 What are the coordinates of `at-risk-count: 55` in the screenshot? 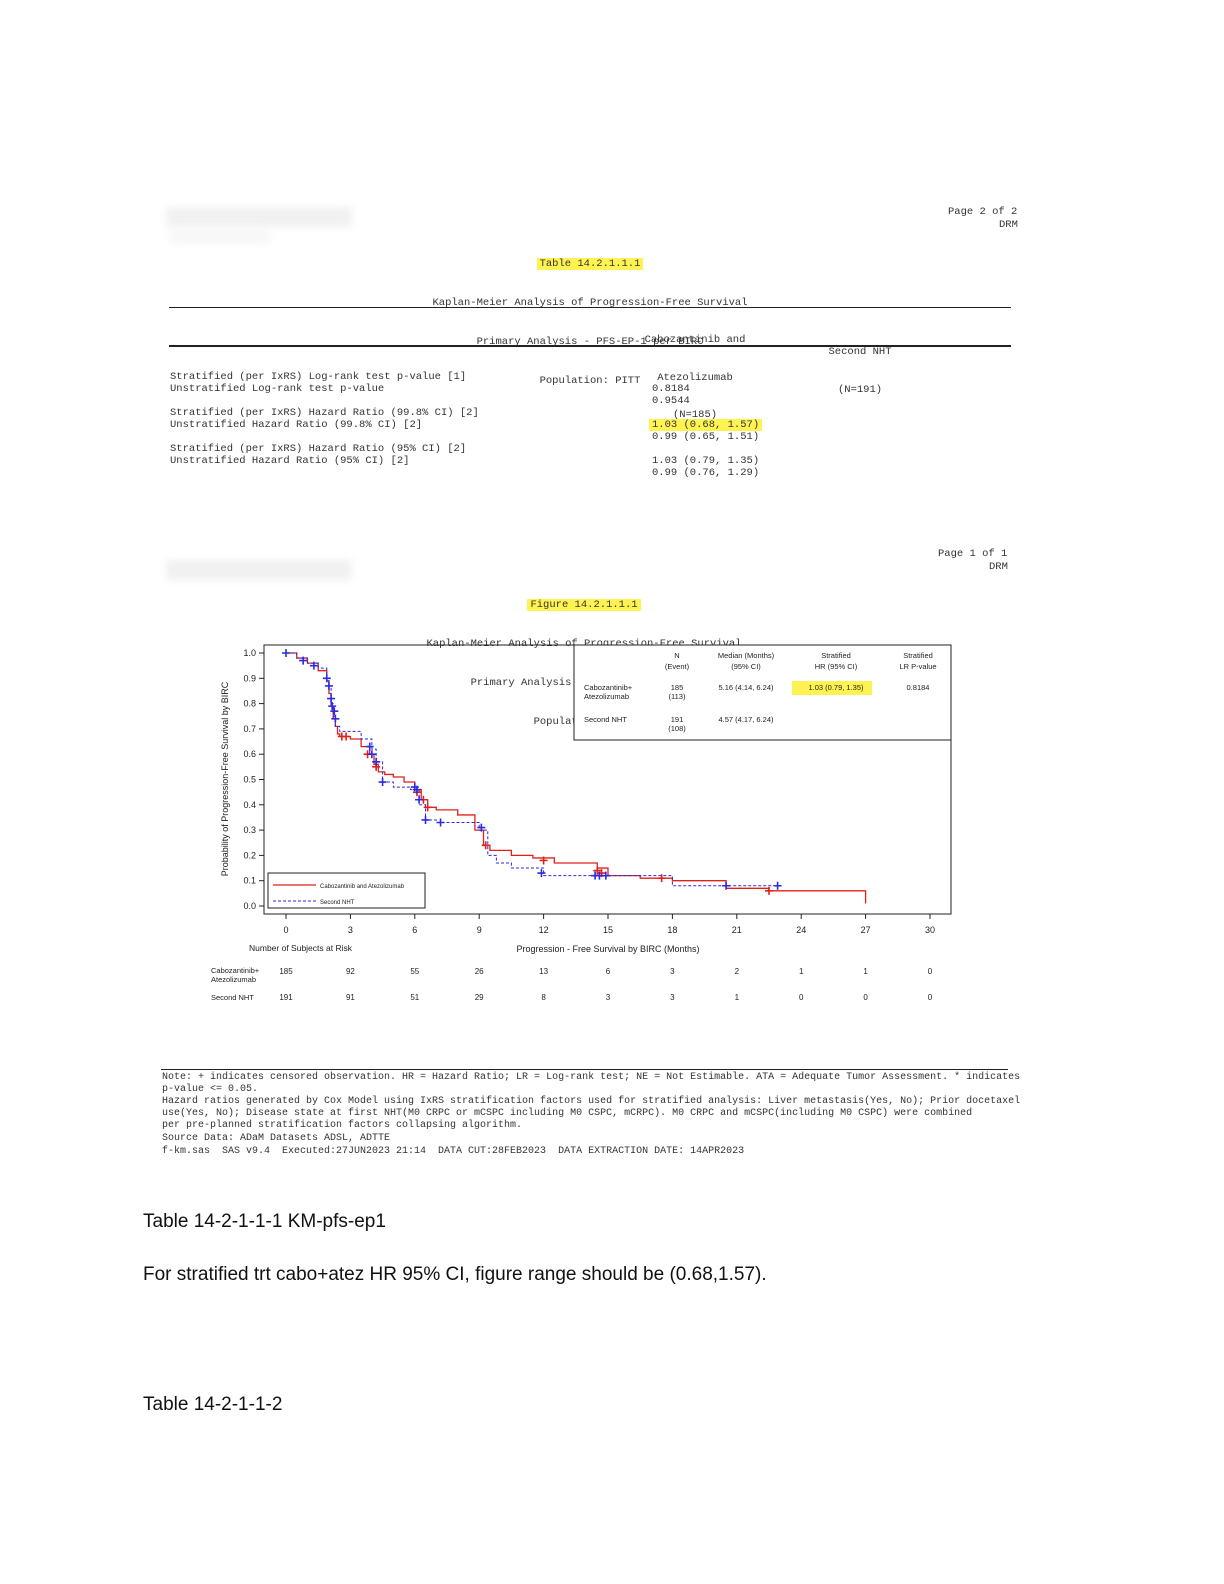 It's located at (414, 971).